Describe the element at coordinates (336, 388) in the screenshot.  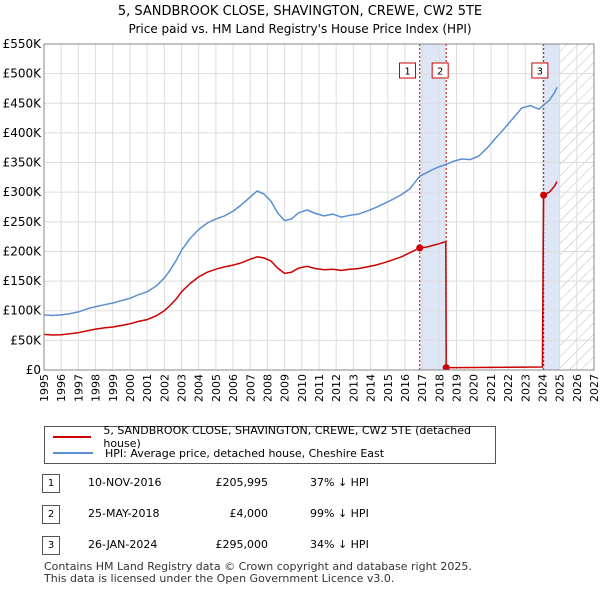
I see `x-tick-label: 2012` at that location.